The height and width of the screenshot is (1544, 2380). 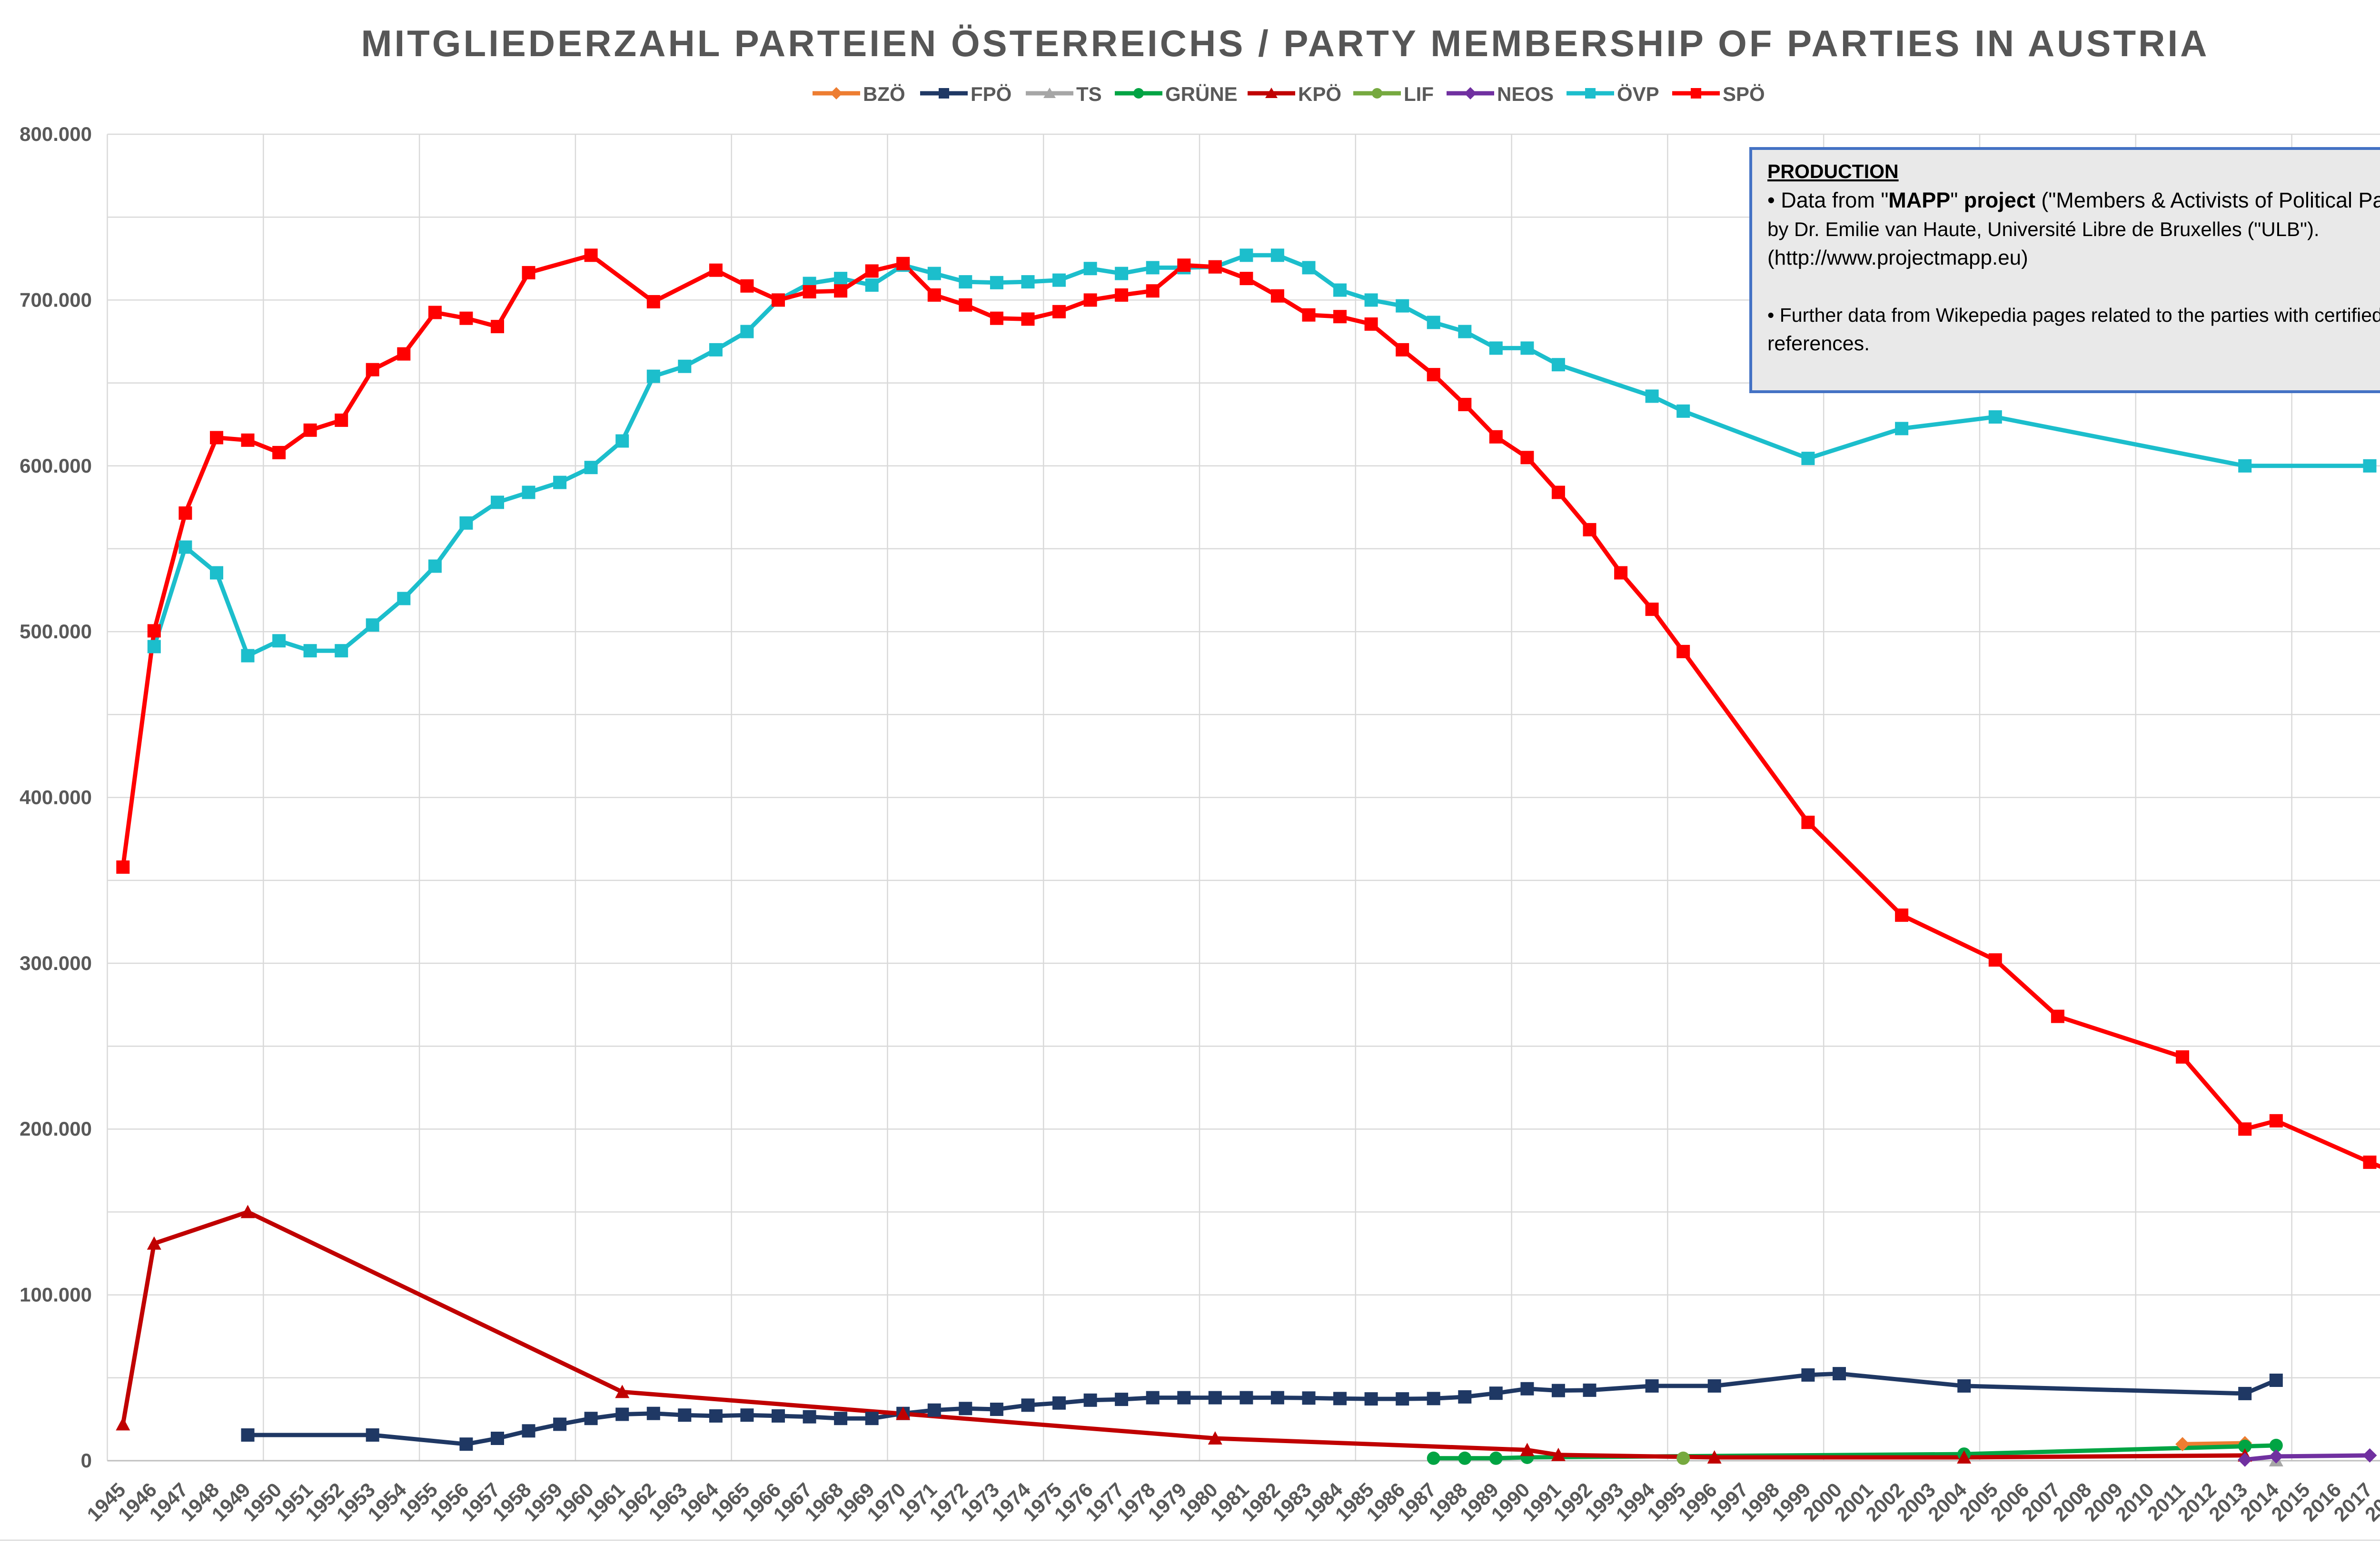 I want to click on svg-text: references., so click(x=1818, y=343).